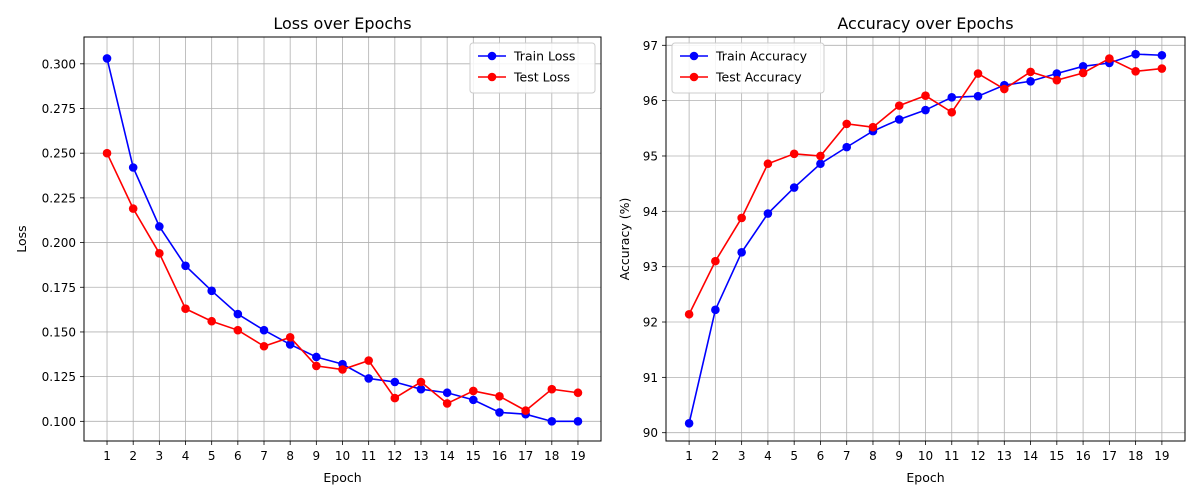 The image size is (1200, 500). Describe the element at coordinates (59, 288) in the screenshot. I see `y-tick-label: 0.175` at that location.